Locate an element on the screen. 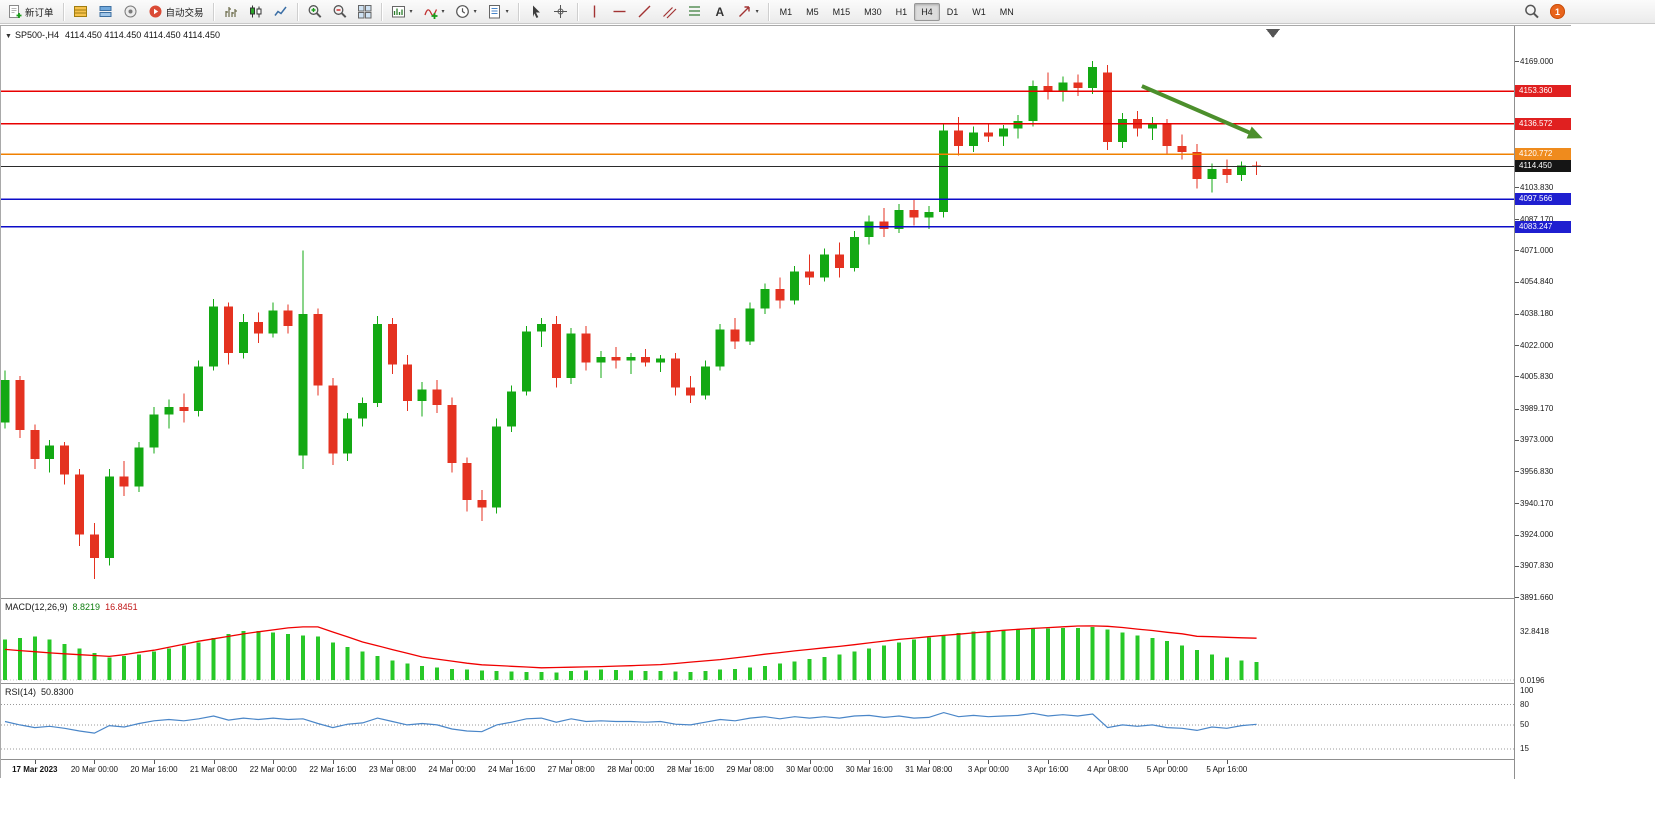 This screenshot has height=827, width=1655. trend-arrow-annotation is located at coordinates (1202, 111).